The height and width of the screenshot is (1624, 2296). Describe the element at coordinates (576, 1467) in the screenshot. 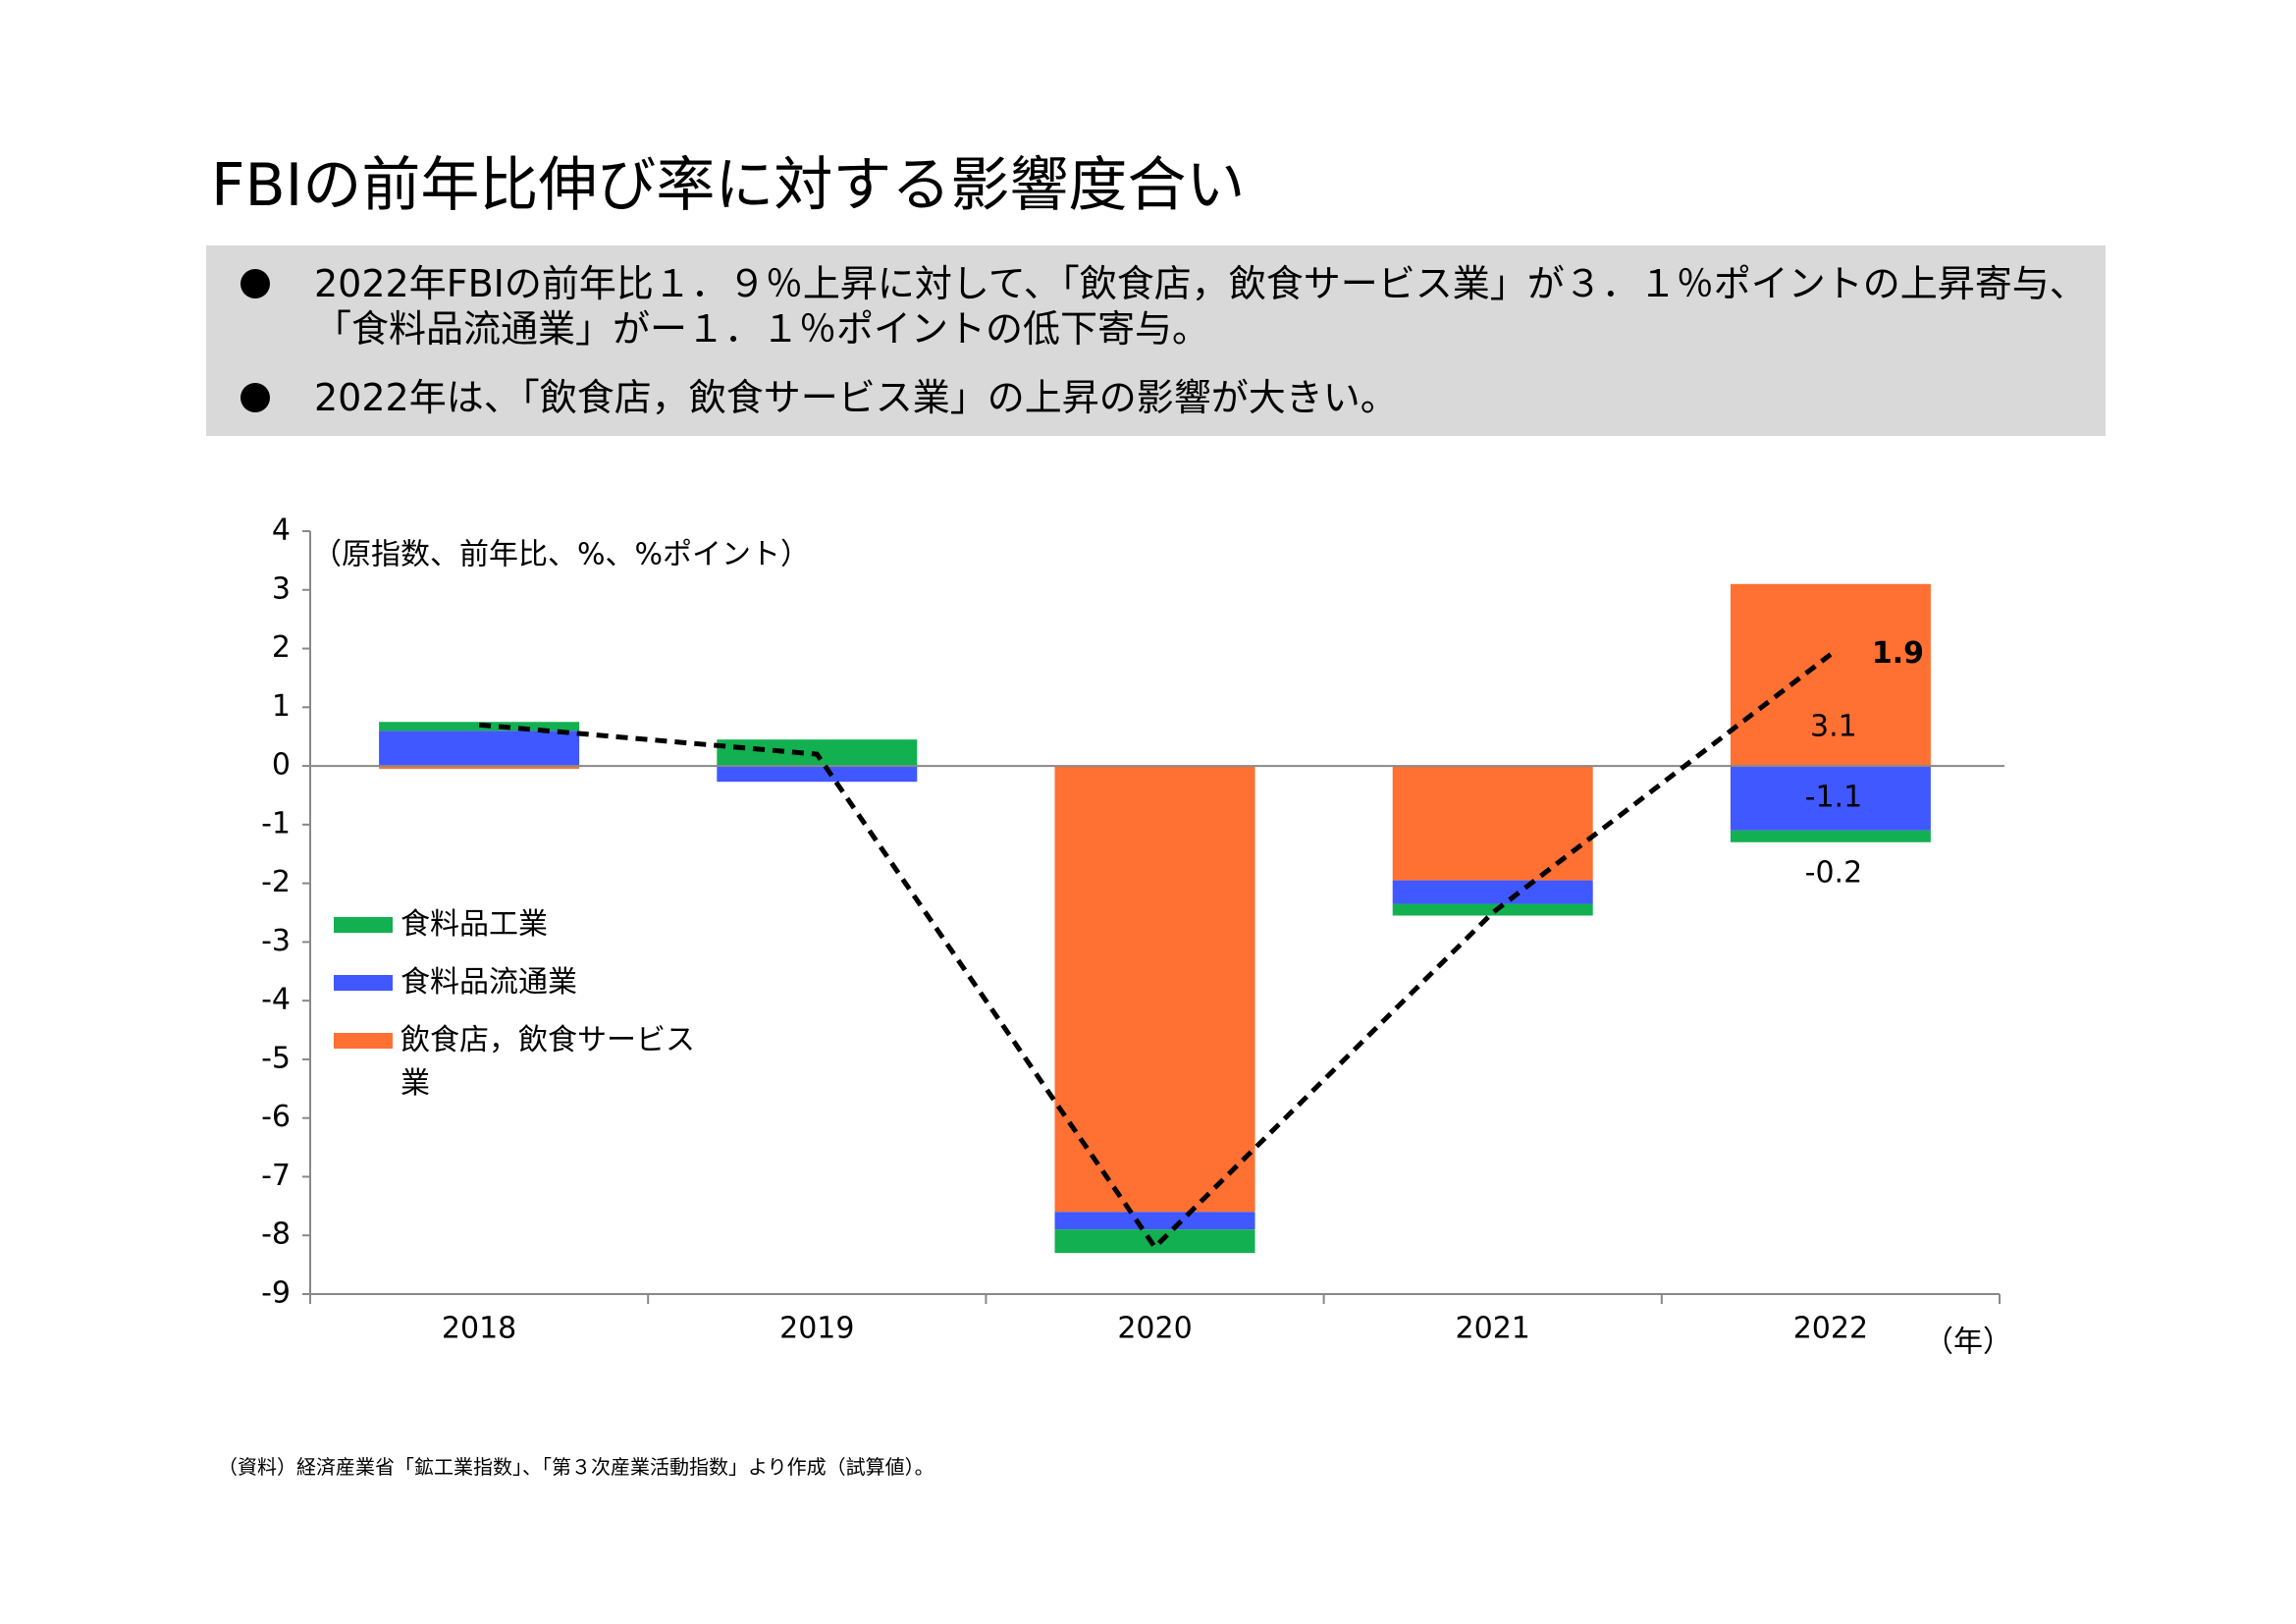

I see `footnote: （資料）経済産業省「鉱工業指数」、「第３次産業活動指数」より作成（試算値）。` at that location.